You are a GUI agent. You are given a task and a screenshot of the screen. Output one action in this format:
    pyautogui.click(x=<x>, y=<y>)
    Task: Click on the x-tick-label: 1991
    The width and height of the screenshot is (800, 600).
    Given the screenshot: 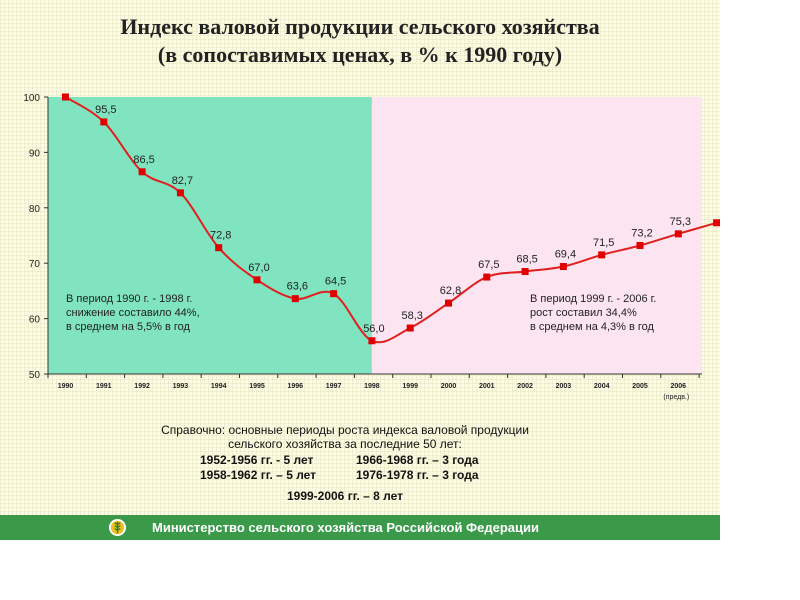 What is the action you would take?
    pyautogui.click(x=104, y=386)
    